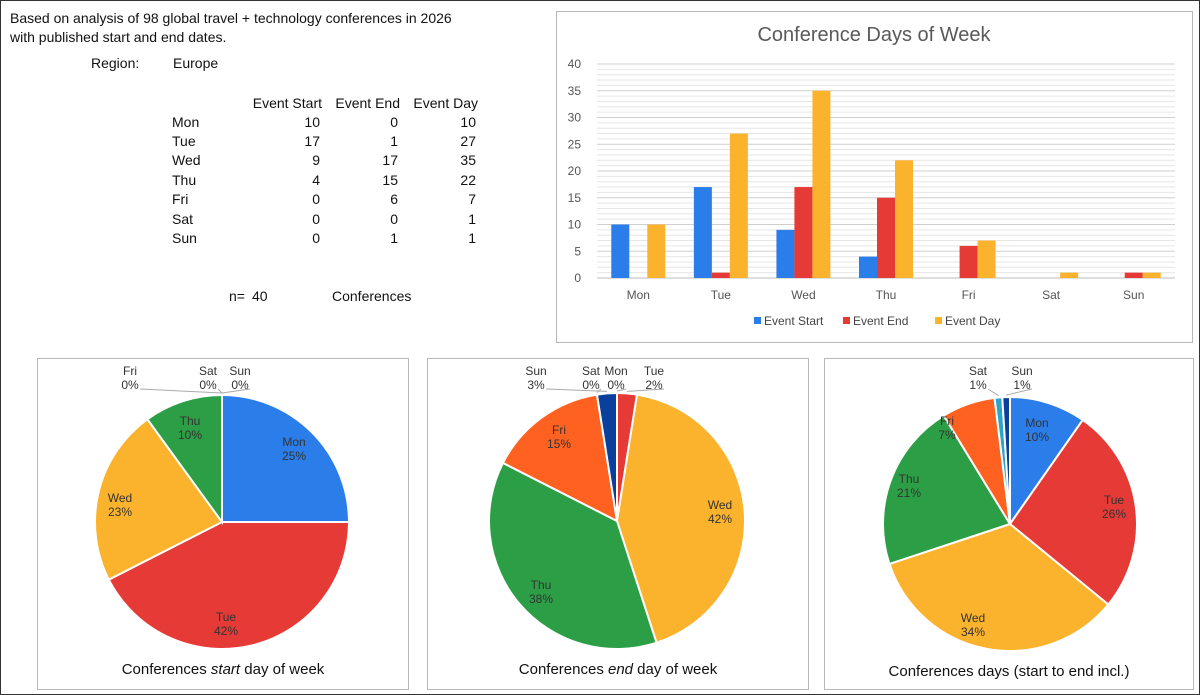 The image size is (1200, 695). I want to click on summary-cell-end: 0, so click(394, 218).